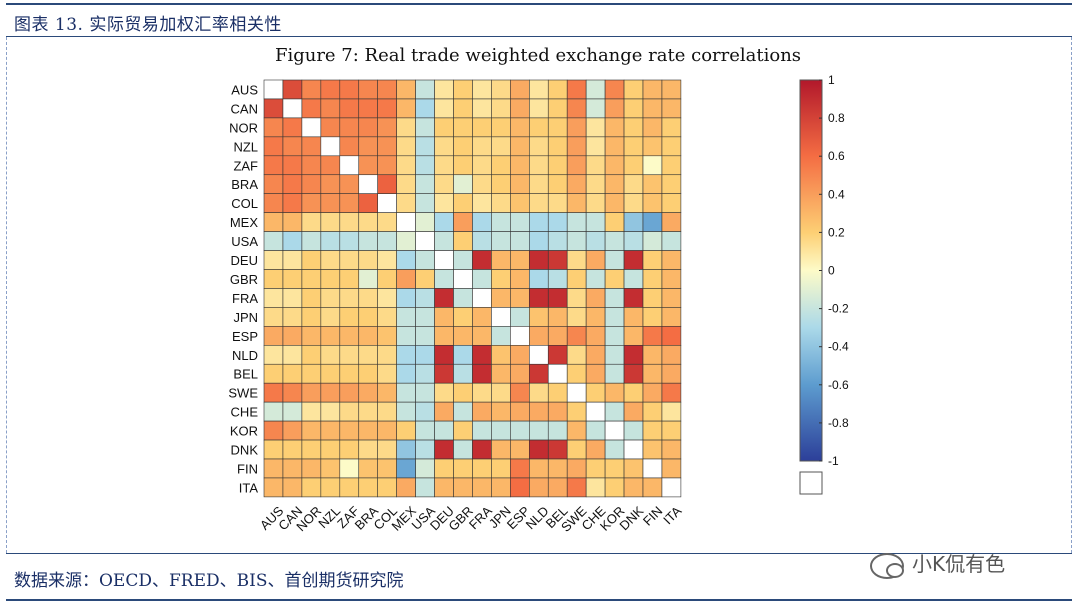  Describe the element at coordinates (349, 241) in the screenshot. I see `heatmap-cell-usa-zaf` at that location.